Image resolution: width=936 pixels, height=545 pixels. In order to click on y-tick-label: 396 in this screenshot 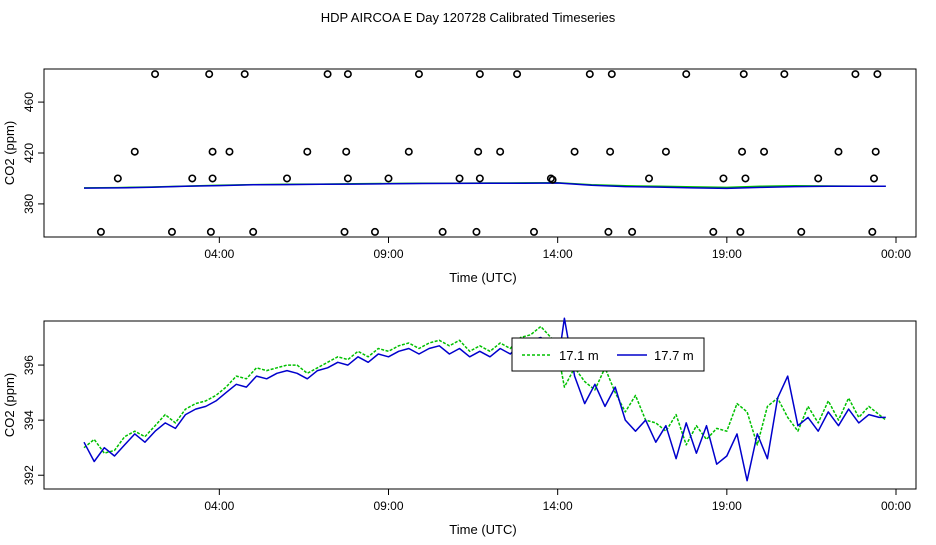, I will do `click(29, 365)`.